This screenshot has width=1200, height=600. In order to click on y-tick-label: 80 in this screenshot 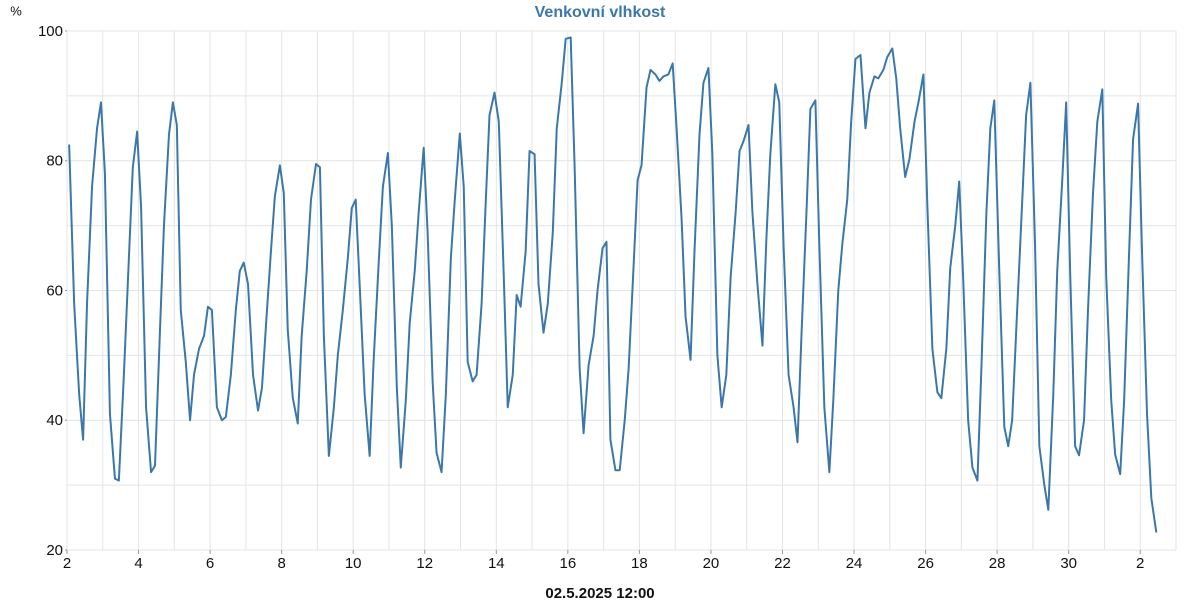, I will do `click(54, 161)`.